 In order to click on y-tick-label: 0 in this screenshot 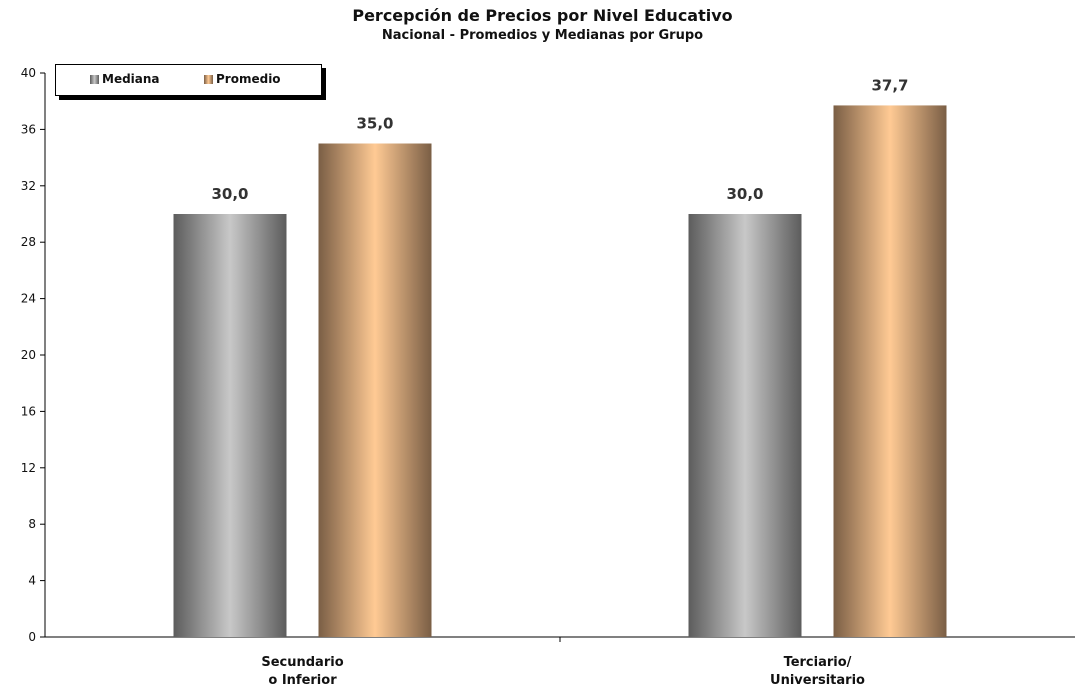, I will do `click(32, 637)`.